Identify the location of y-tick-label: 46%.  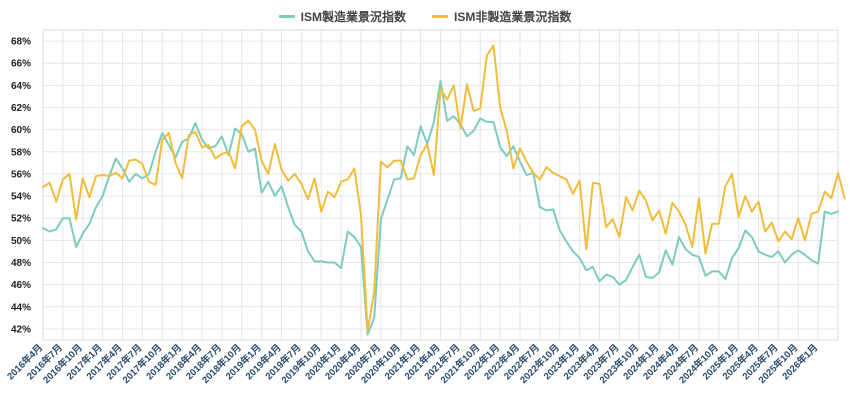
(21, 285).